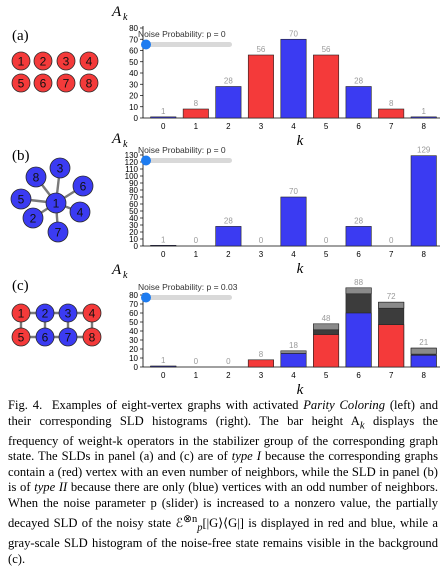  What do you see at coordinates (133, 197) in the screenshot?
I see `y-tick-label: 70` at bounding box center [133, 197].